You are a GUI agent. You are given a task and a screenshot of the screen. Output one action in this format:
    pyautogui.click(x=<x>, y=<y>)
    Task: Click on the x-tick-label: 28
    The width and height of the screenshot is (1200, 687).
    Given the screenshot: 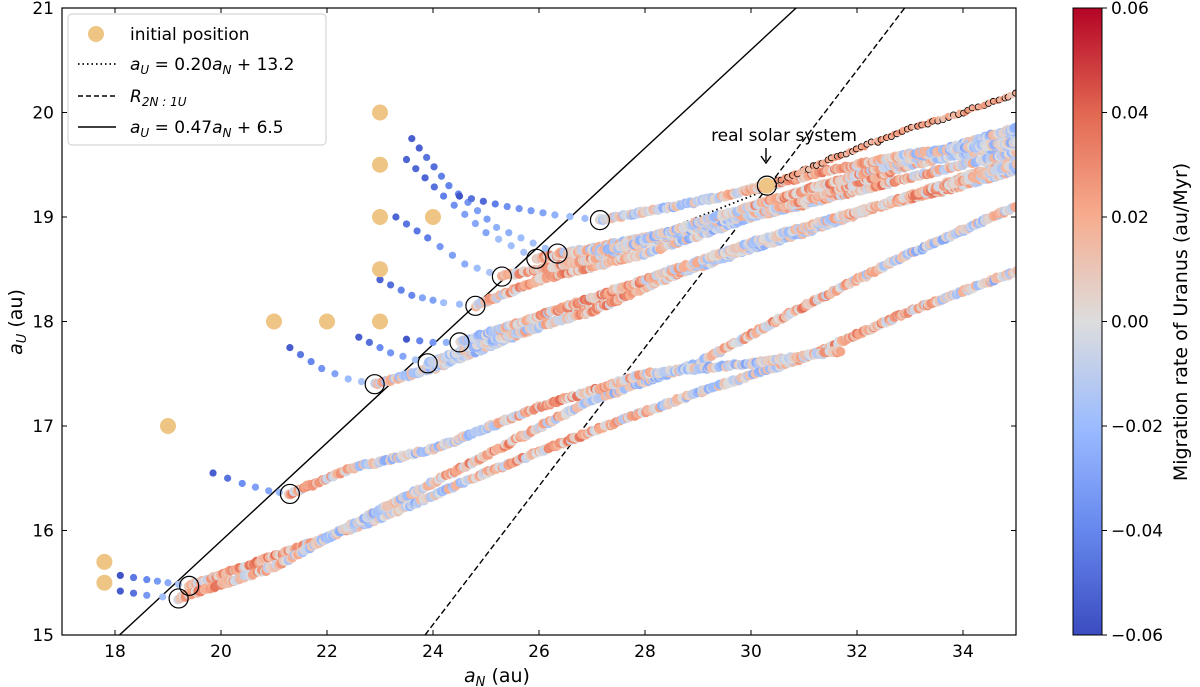 What is the action you would take?
    pyautogui.click(x=645, y=652)
    